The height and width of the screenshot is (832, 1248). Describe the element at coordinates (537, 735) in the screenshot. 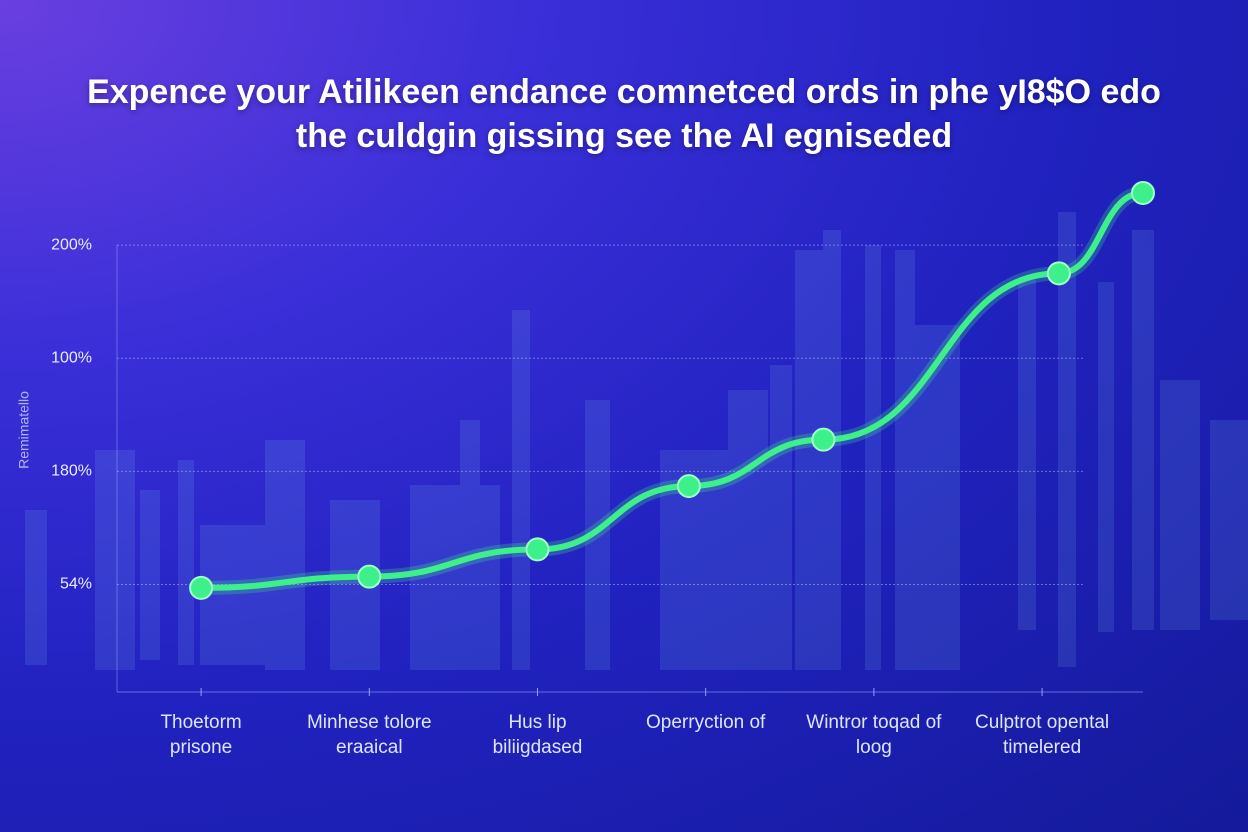

I see `x-tick-label: Hus lip biliigdased` at that location.